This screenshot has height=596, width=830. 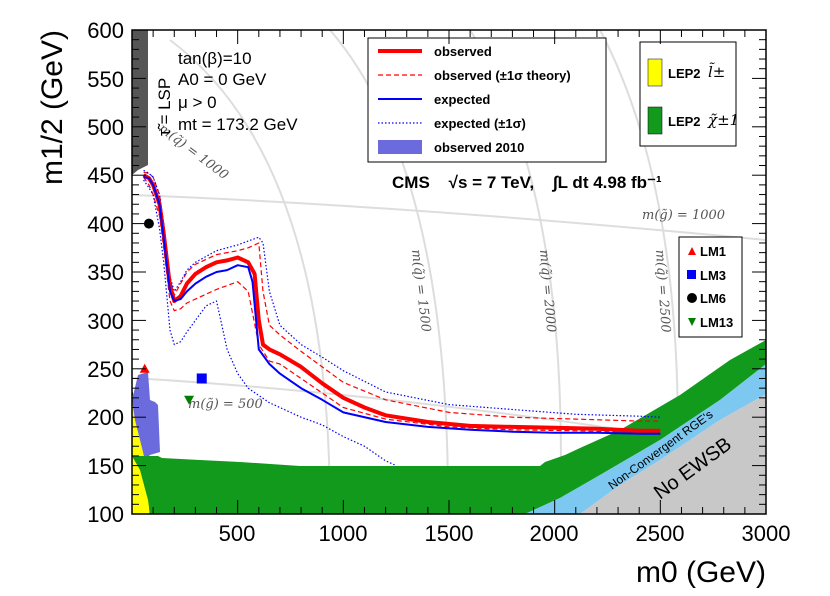 I want to click on x-tick-2000: 2000, so click(x=554, y=533).